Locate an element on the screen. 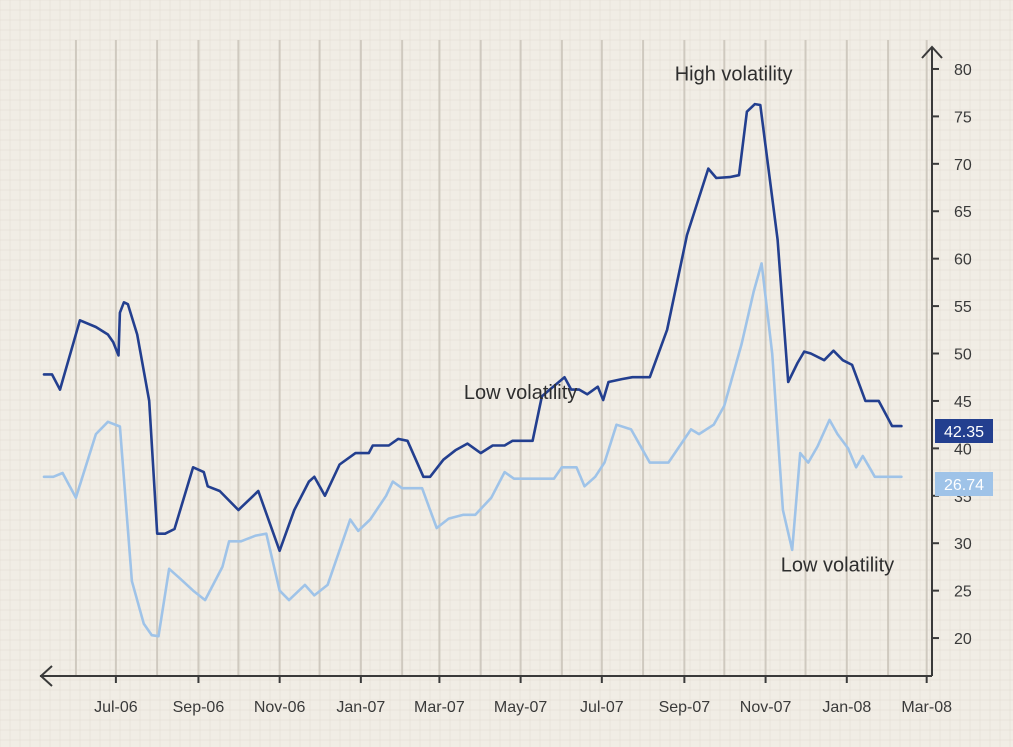 The image size is (1013, 747). y-tick-label: 45 is located at coordinates (963, 402).